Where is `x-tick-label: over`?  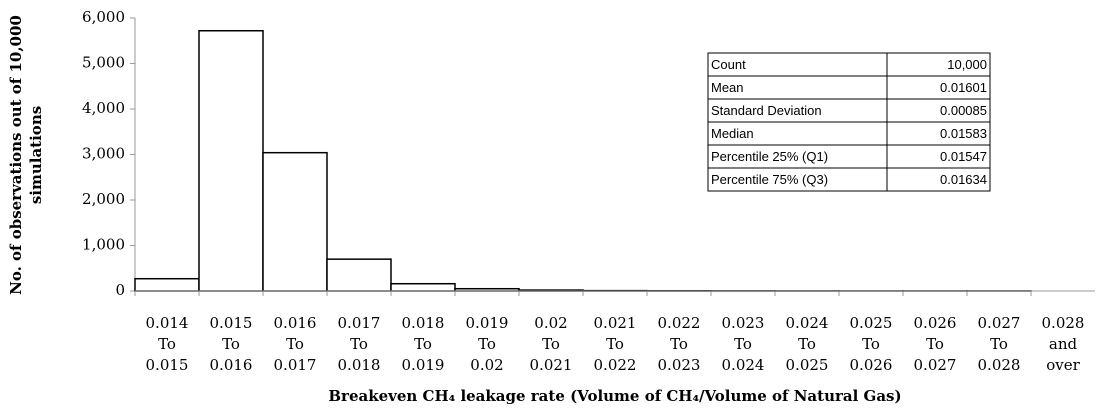 x-tick-label: over is located at coordinates (1063, 365).